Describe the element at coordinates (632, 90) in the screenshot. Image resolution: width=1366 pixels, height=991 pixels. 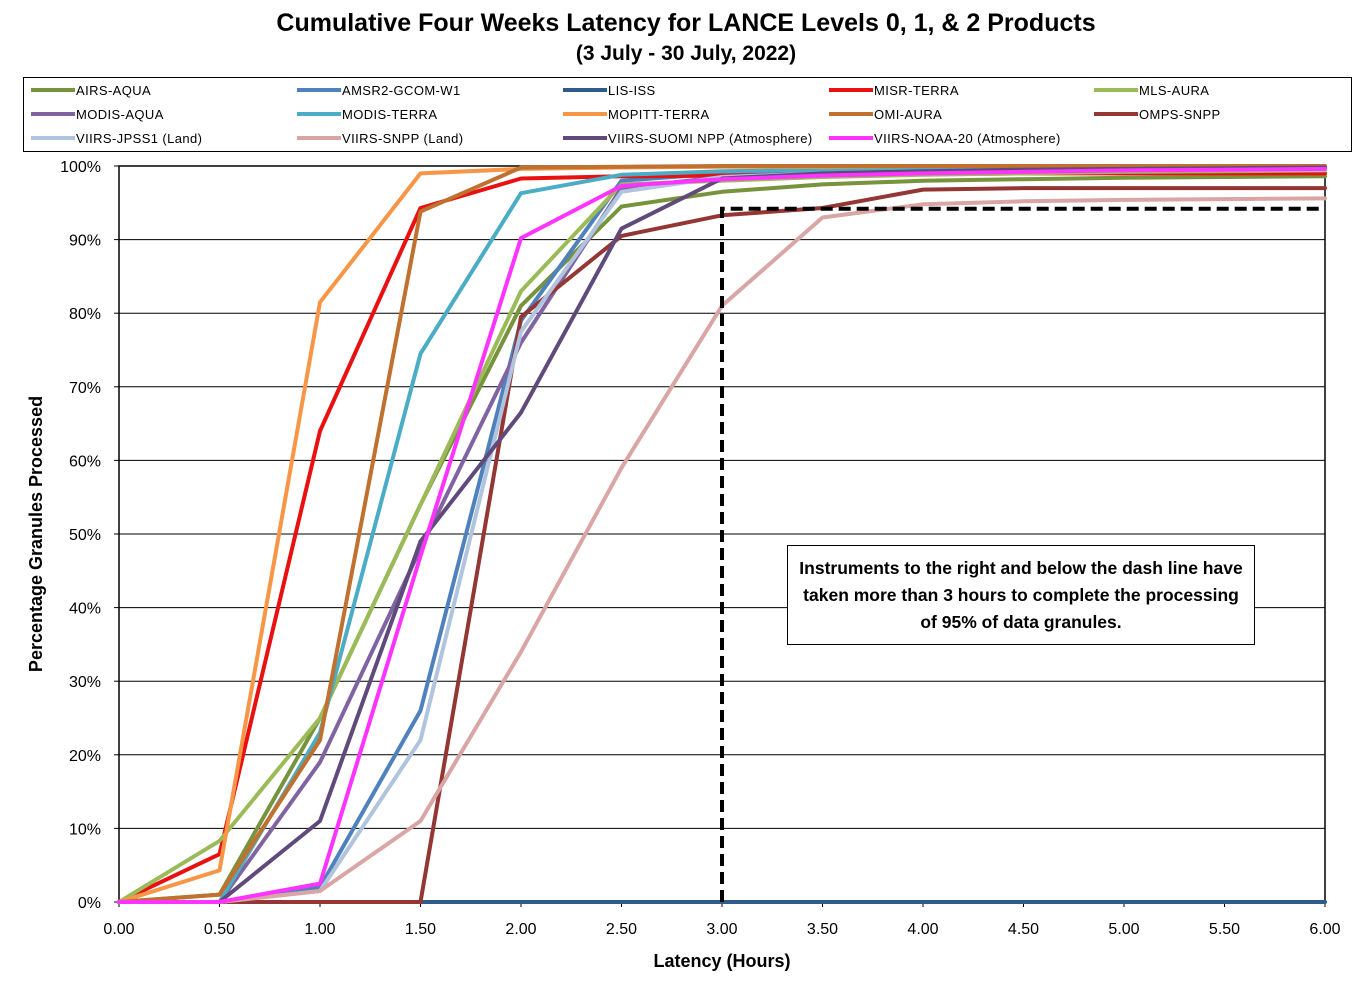
I see `legend-label: LIS-ISS` at that location.